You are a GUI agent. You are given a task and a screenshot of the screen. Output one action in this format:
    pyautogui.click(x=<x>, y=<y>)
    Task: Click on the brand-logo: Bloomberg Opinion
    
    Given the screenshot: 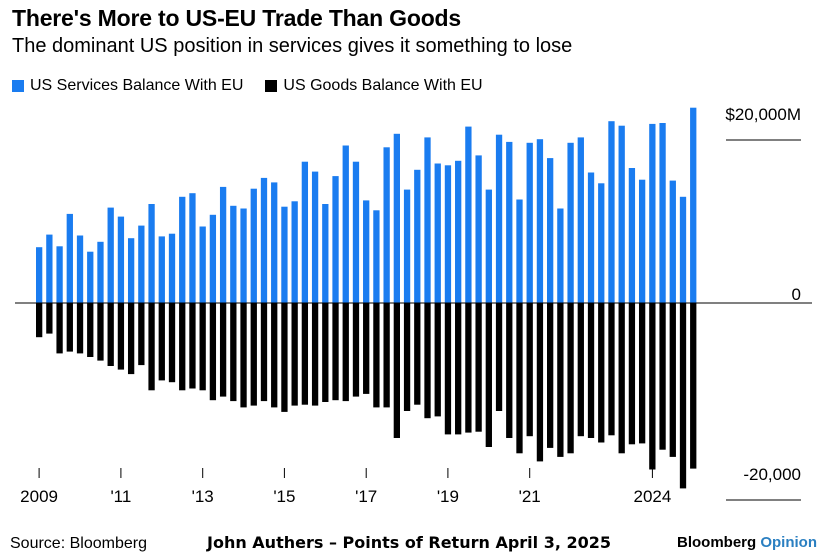 What is the action you would take?
    pyautogui.click(x=747, y=542)
    